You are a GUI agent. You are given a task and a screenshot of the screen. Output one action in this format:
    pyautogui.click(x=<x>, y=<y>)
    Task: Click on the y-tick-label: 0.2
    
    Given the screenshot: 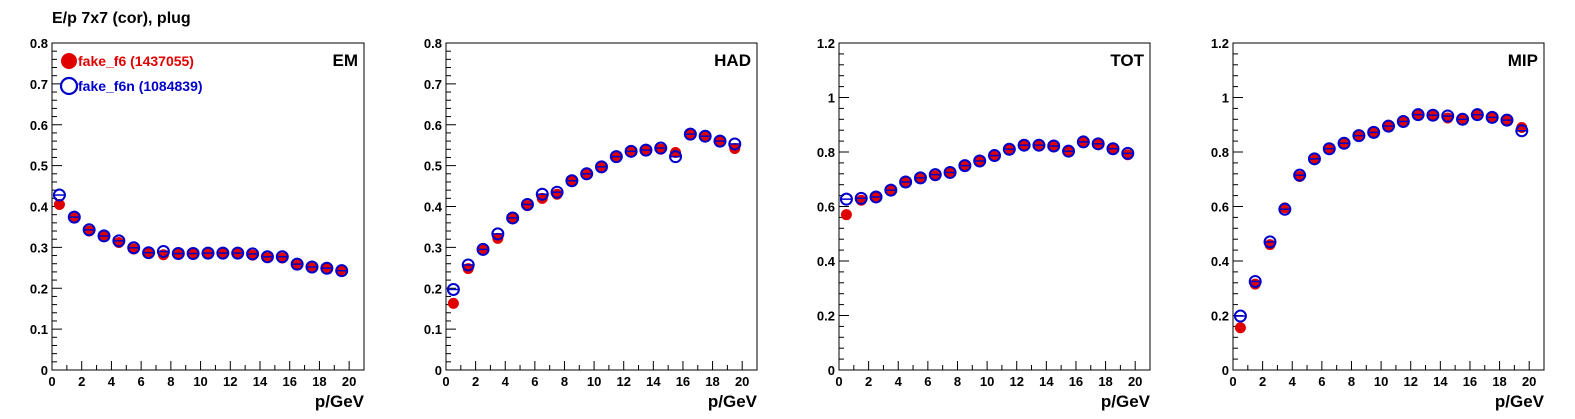 What is the action you would take?
    pyautogui.click(x=826, y=316)
    